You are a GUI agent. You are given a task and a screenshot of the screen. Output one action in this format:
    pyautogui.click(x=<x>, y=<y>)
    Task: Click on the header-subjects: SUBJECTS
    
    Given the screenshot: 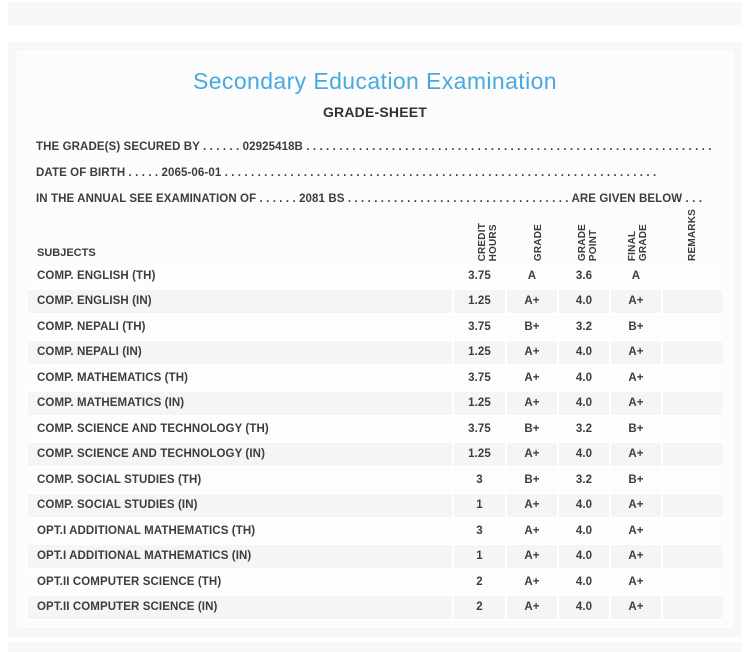 What is the action you would take?
    pyautogui.click(x=66, y=253)
    